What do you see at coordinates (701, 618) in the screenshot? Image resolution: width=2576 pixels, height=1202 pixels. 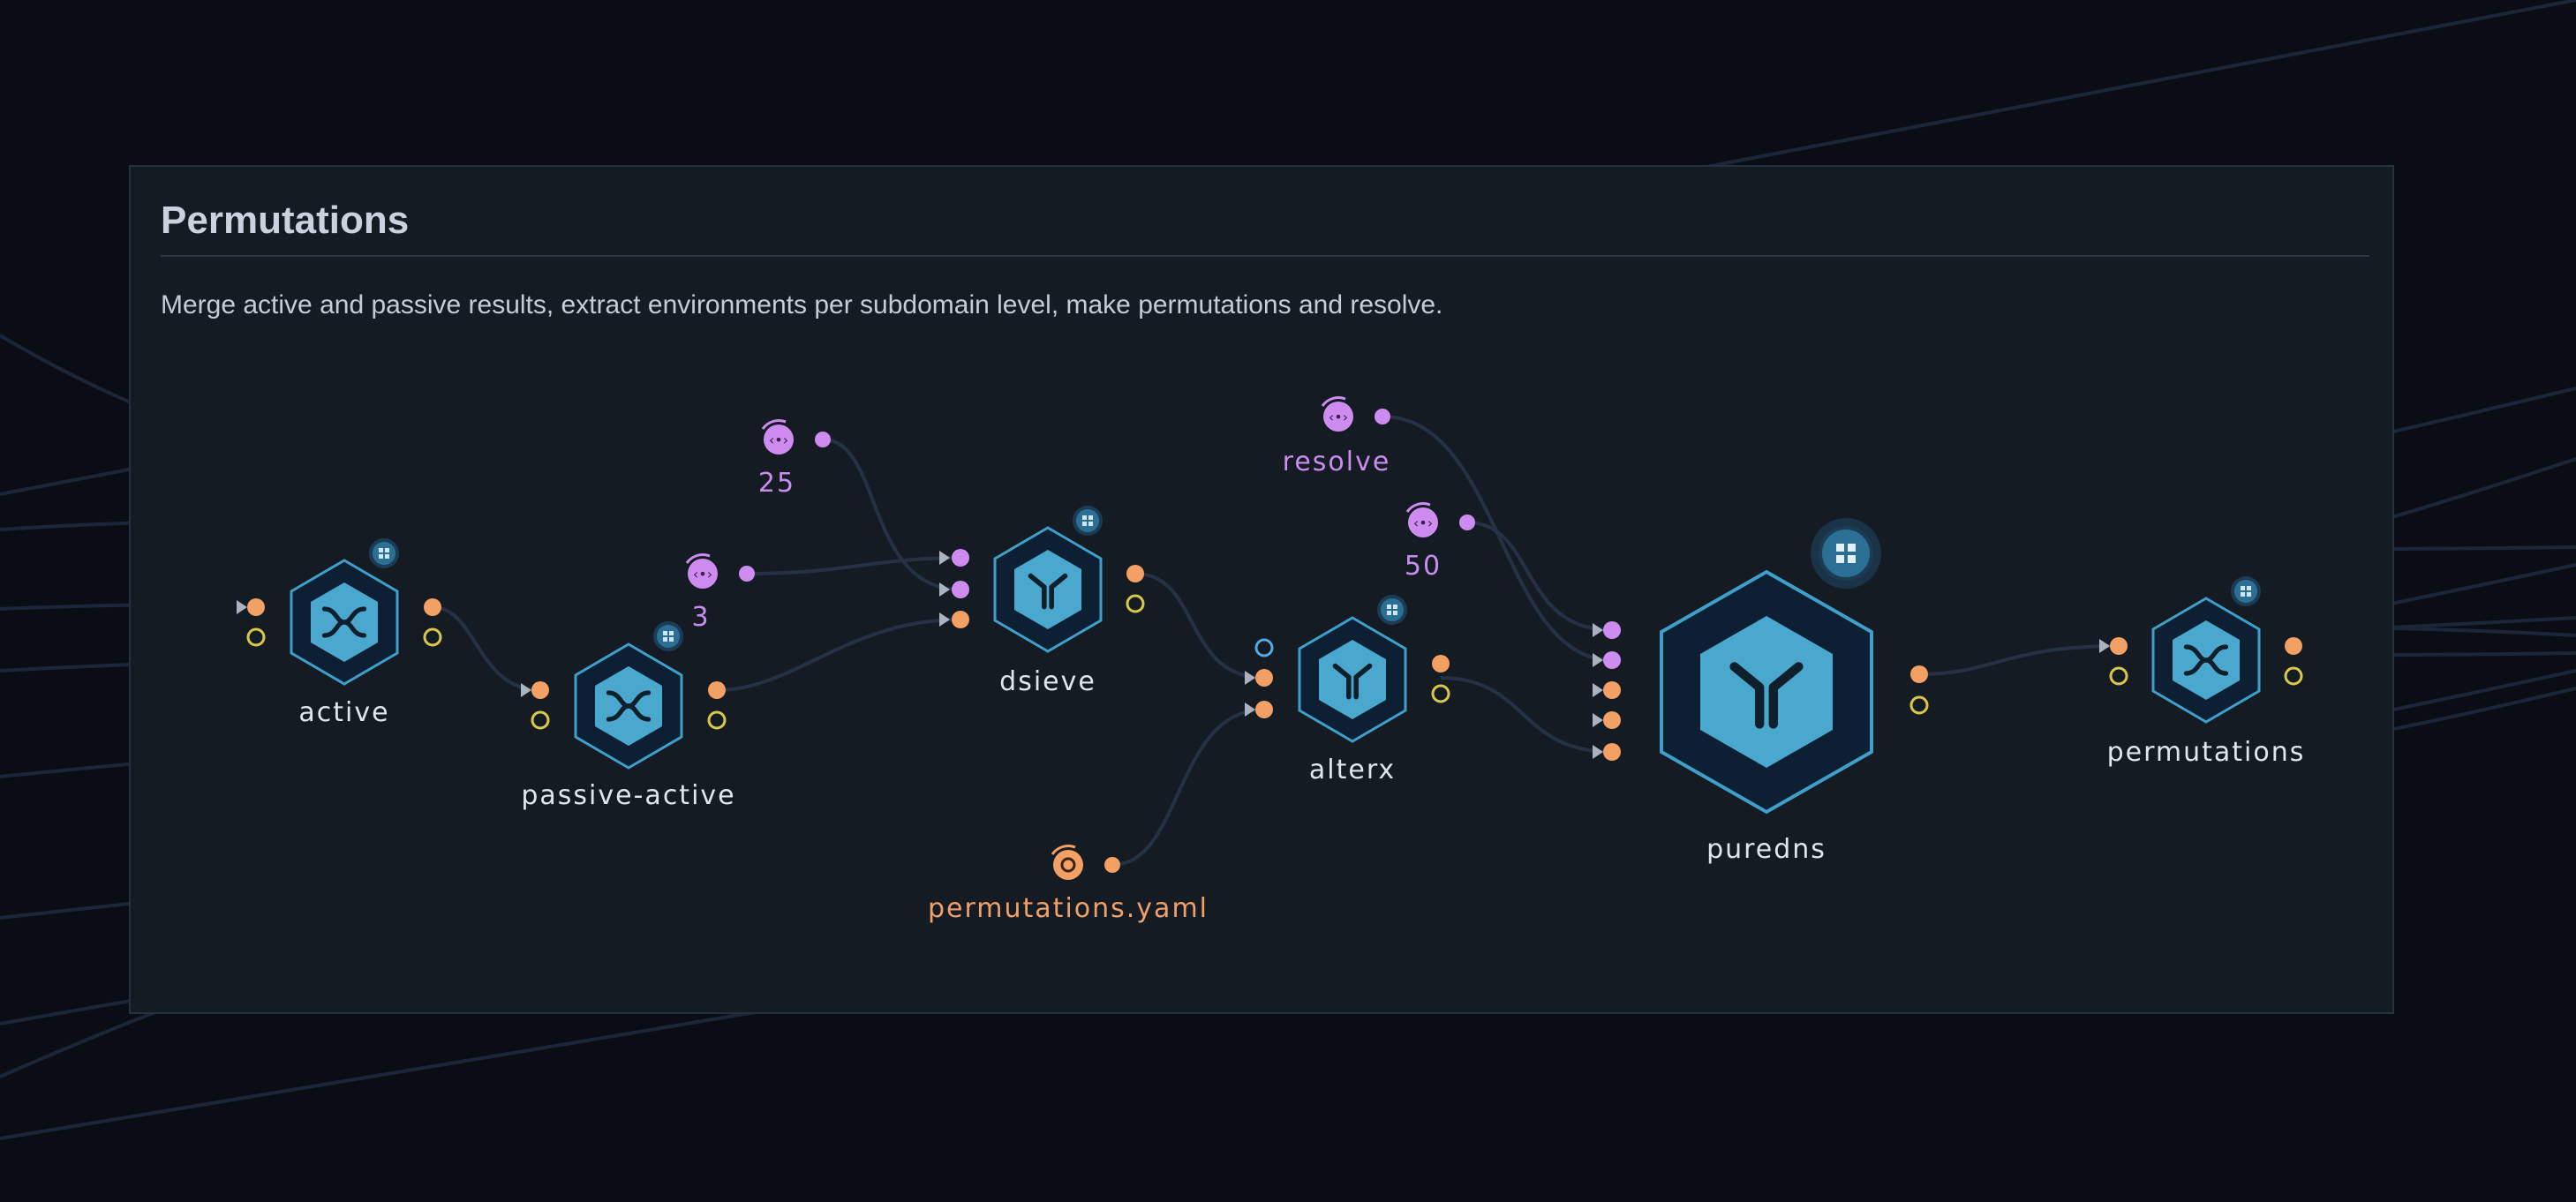 I see `param-label-3: 3` at bounding box center [701, 618].